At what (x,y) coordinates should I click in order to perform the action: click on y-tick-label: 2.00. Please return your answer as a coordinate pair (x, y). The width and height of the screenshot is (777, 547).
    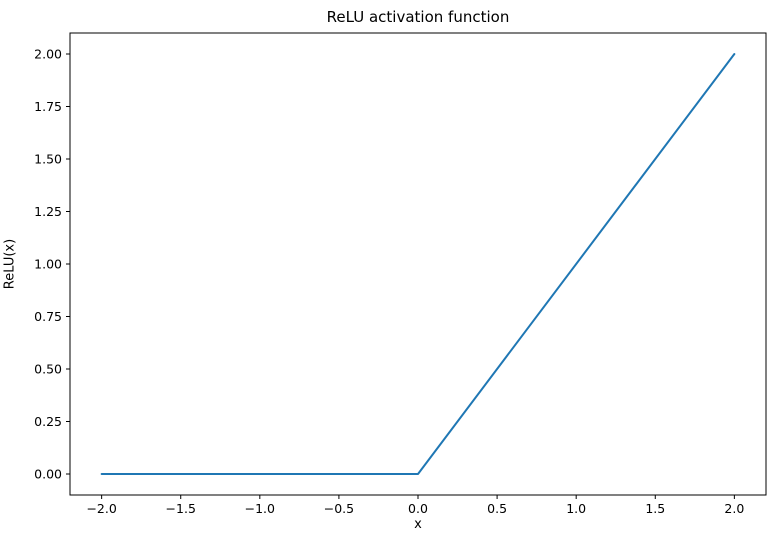
    Looking at the image, I should click on (48, 54).